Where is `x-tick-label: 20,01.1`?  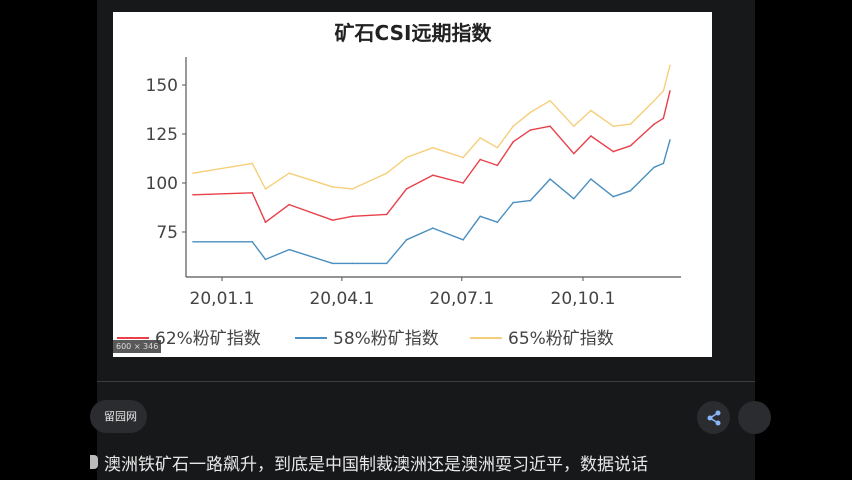
x-tick-label: 20,01.1 is located at coordinates (222, 299).